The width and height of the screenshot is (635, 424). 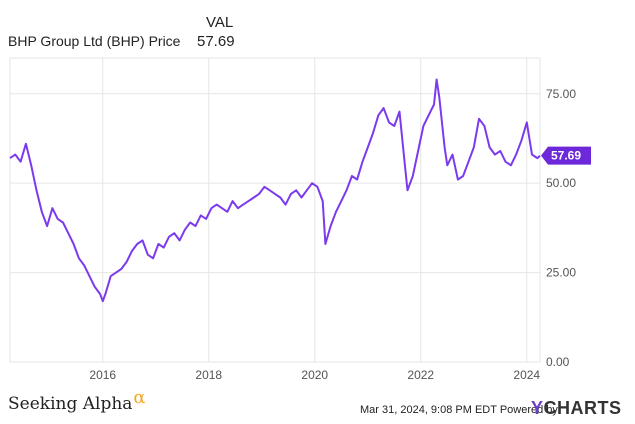 I want to click on ycharts-rest: CHARTS, so click(x=582, y=408).